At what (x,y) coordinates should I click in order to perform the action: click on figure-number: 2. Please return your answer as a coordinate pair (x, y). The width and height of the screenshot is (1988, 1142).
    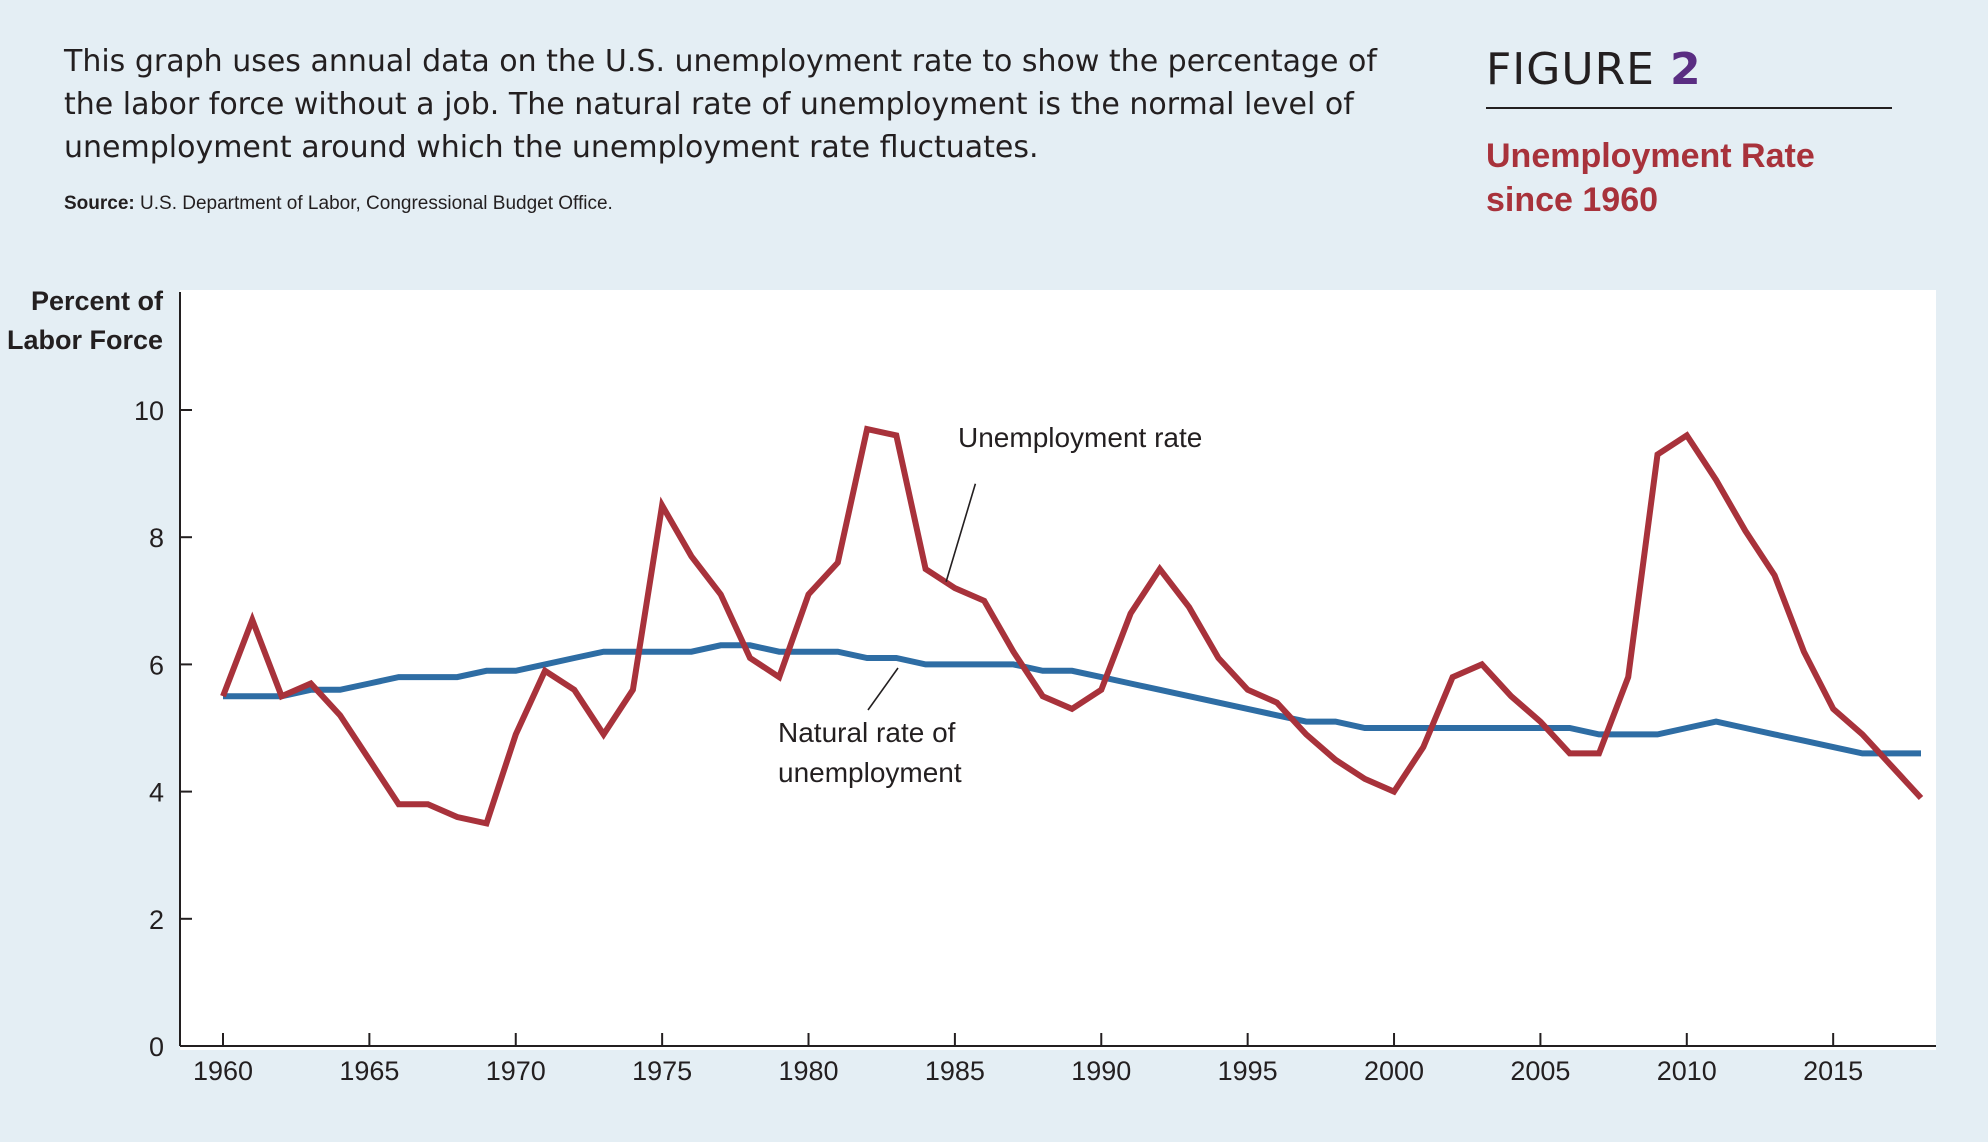
    Looking at the image, I should click on (1685, 69).